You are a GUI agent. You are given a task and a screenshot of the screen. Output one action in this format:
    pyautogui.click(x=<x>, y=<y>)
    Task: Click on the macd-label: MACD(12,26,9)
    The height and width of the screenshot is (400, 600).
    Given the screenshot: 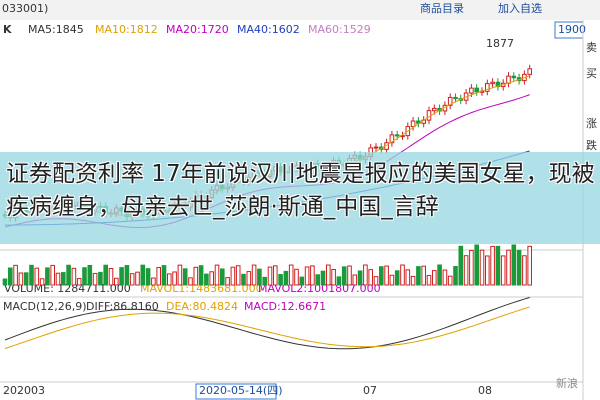 What is the action you would take?
    pyautogui.click(x=45, y=306)
    